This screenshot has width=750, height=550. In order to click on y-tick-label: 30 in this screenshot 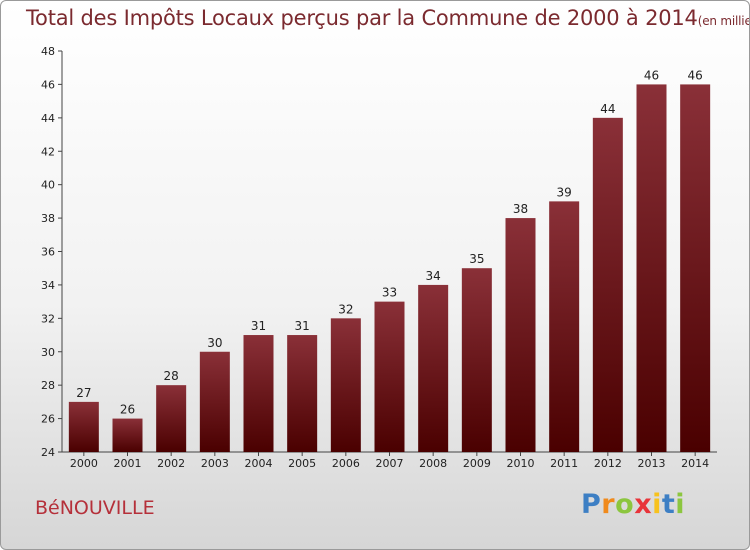, I will do `click(48, 352)`.